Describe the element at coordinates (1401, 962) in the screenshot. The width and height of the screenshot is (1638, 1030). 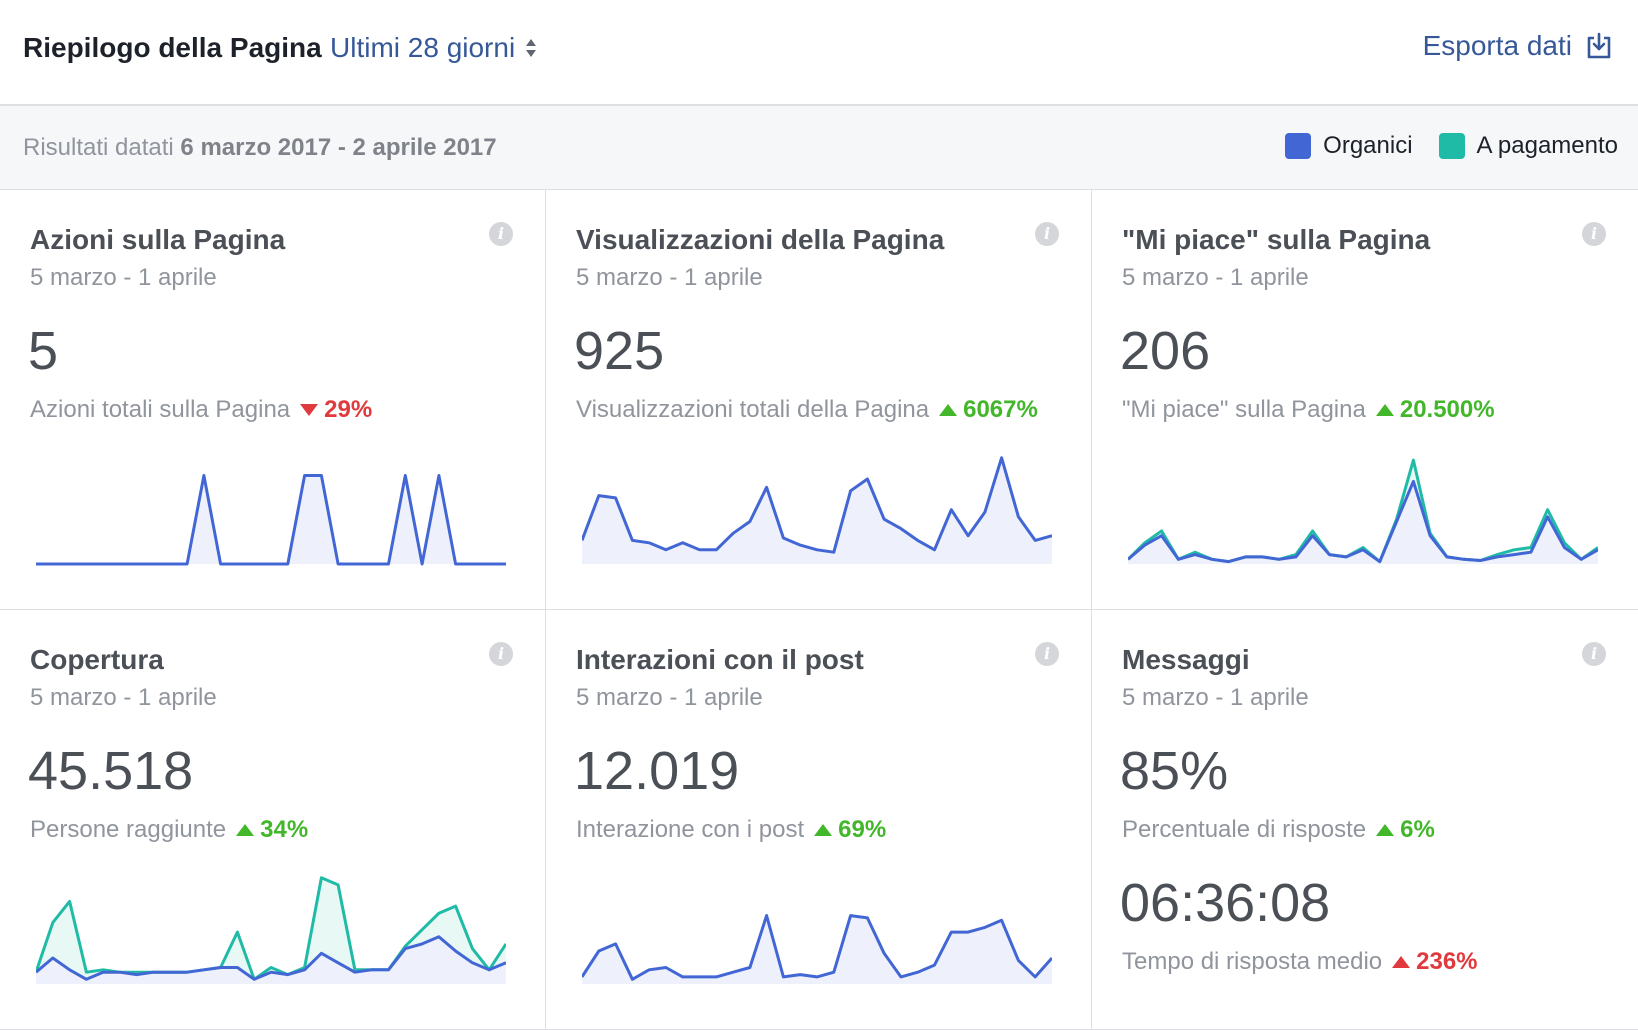
I see `trend-up-red-icon` at that location.